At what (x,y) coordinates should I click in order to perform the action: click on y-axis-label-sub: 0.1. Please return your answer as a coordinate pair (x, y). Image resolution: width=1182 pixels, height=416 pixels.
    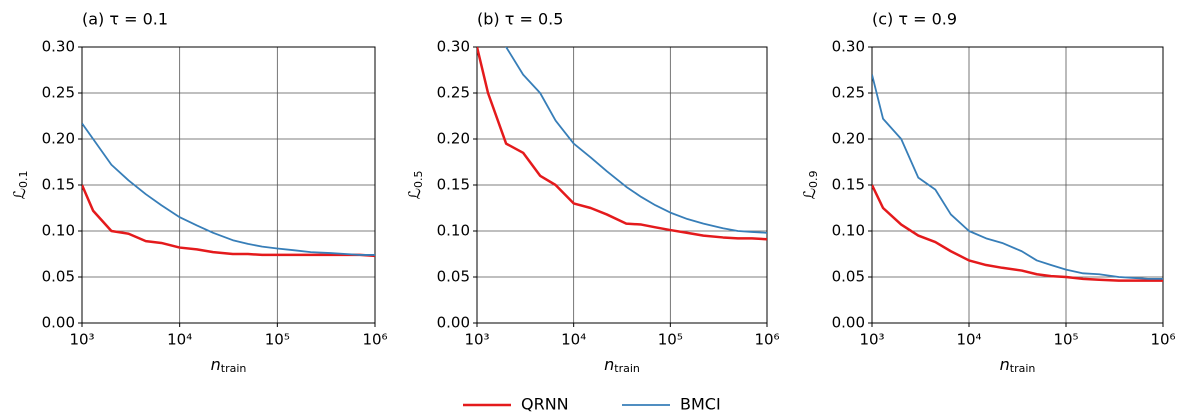
    Looking at the image, I should click on (23, 179).